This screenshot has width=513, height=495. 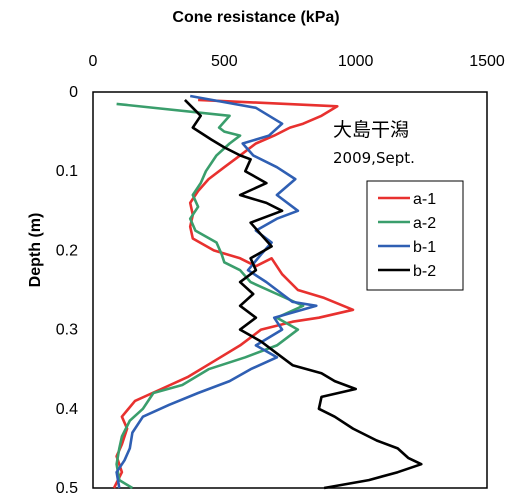 I want to click on x-tick-label: 1500, so click(x=487, y=61).